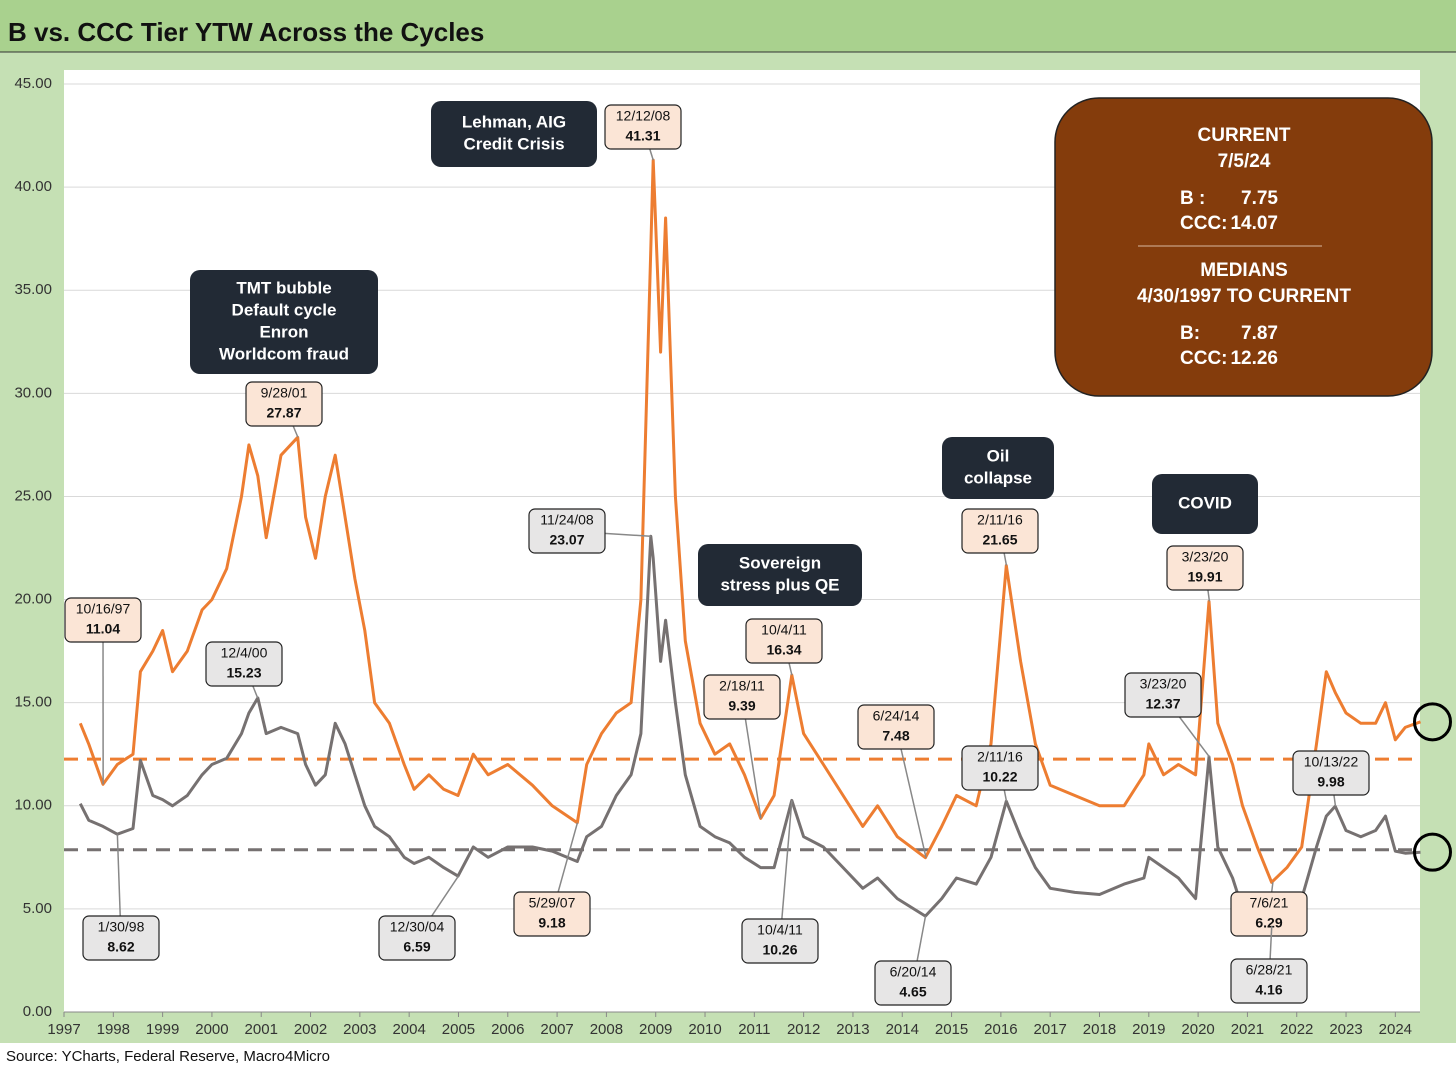 This screenshot has height=1077, width=1456. What do you see at coordinates (1254, 358) in the screenshot?
I see `summary-row-value: 12.26` at bounding box center [1254, 358].